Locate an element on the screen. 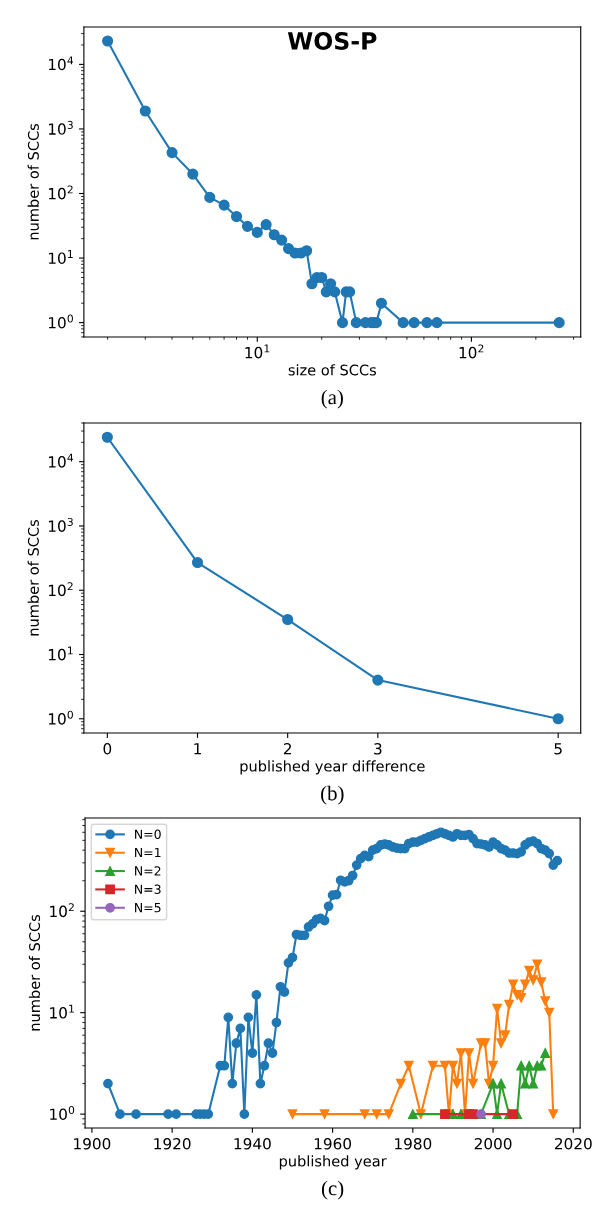 The height and width of the screenshot is (1209, 595). x-tick-label: 1980 is located at coordinates (413, 1143).